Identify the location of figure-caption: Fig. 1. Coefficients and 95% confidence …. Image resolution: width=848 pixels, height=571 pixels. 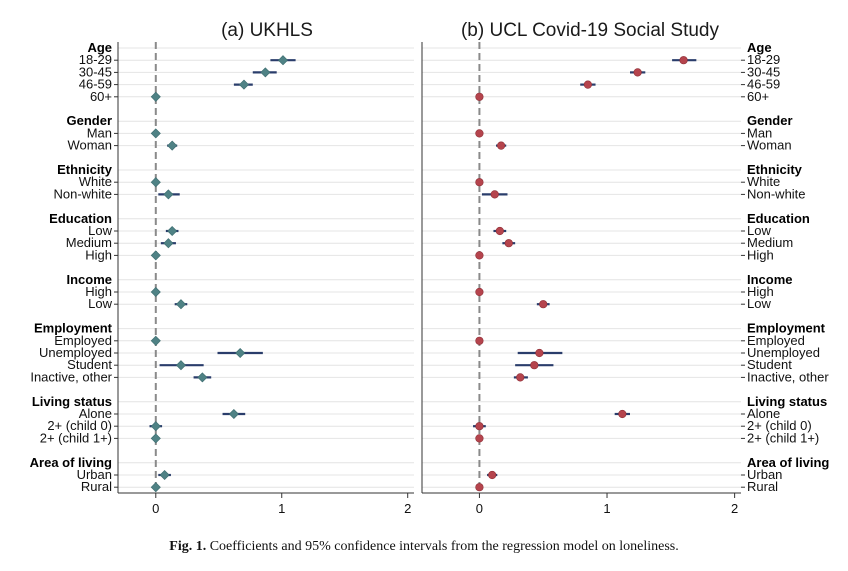
(424, 547).